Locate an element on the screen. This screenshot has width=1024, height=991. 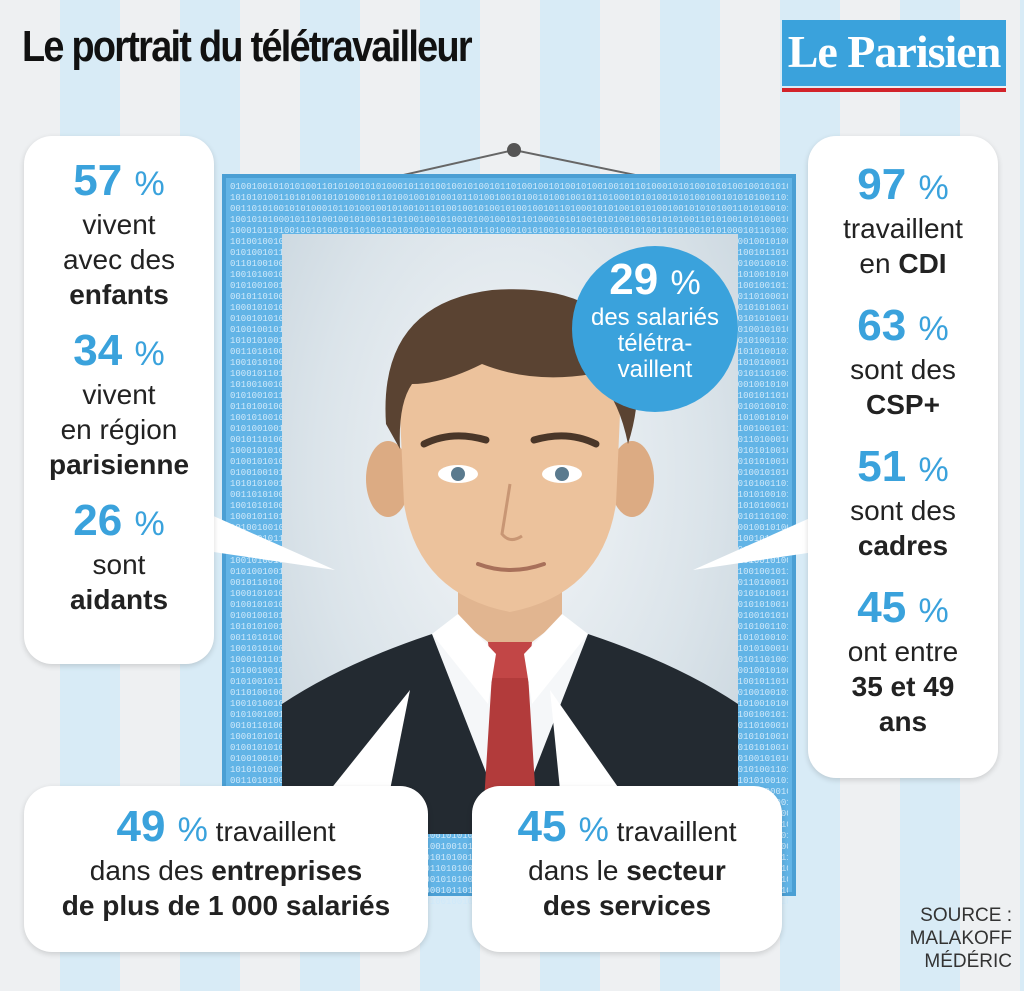
stat-value: 51 is located at coordinates (882, 466).